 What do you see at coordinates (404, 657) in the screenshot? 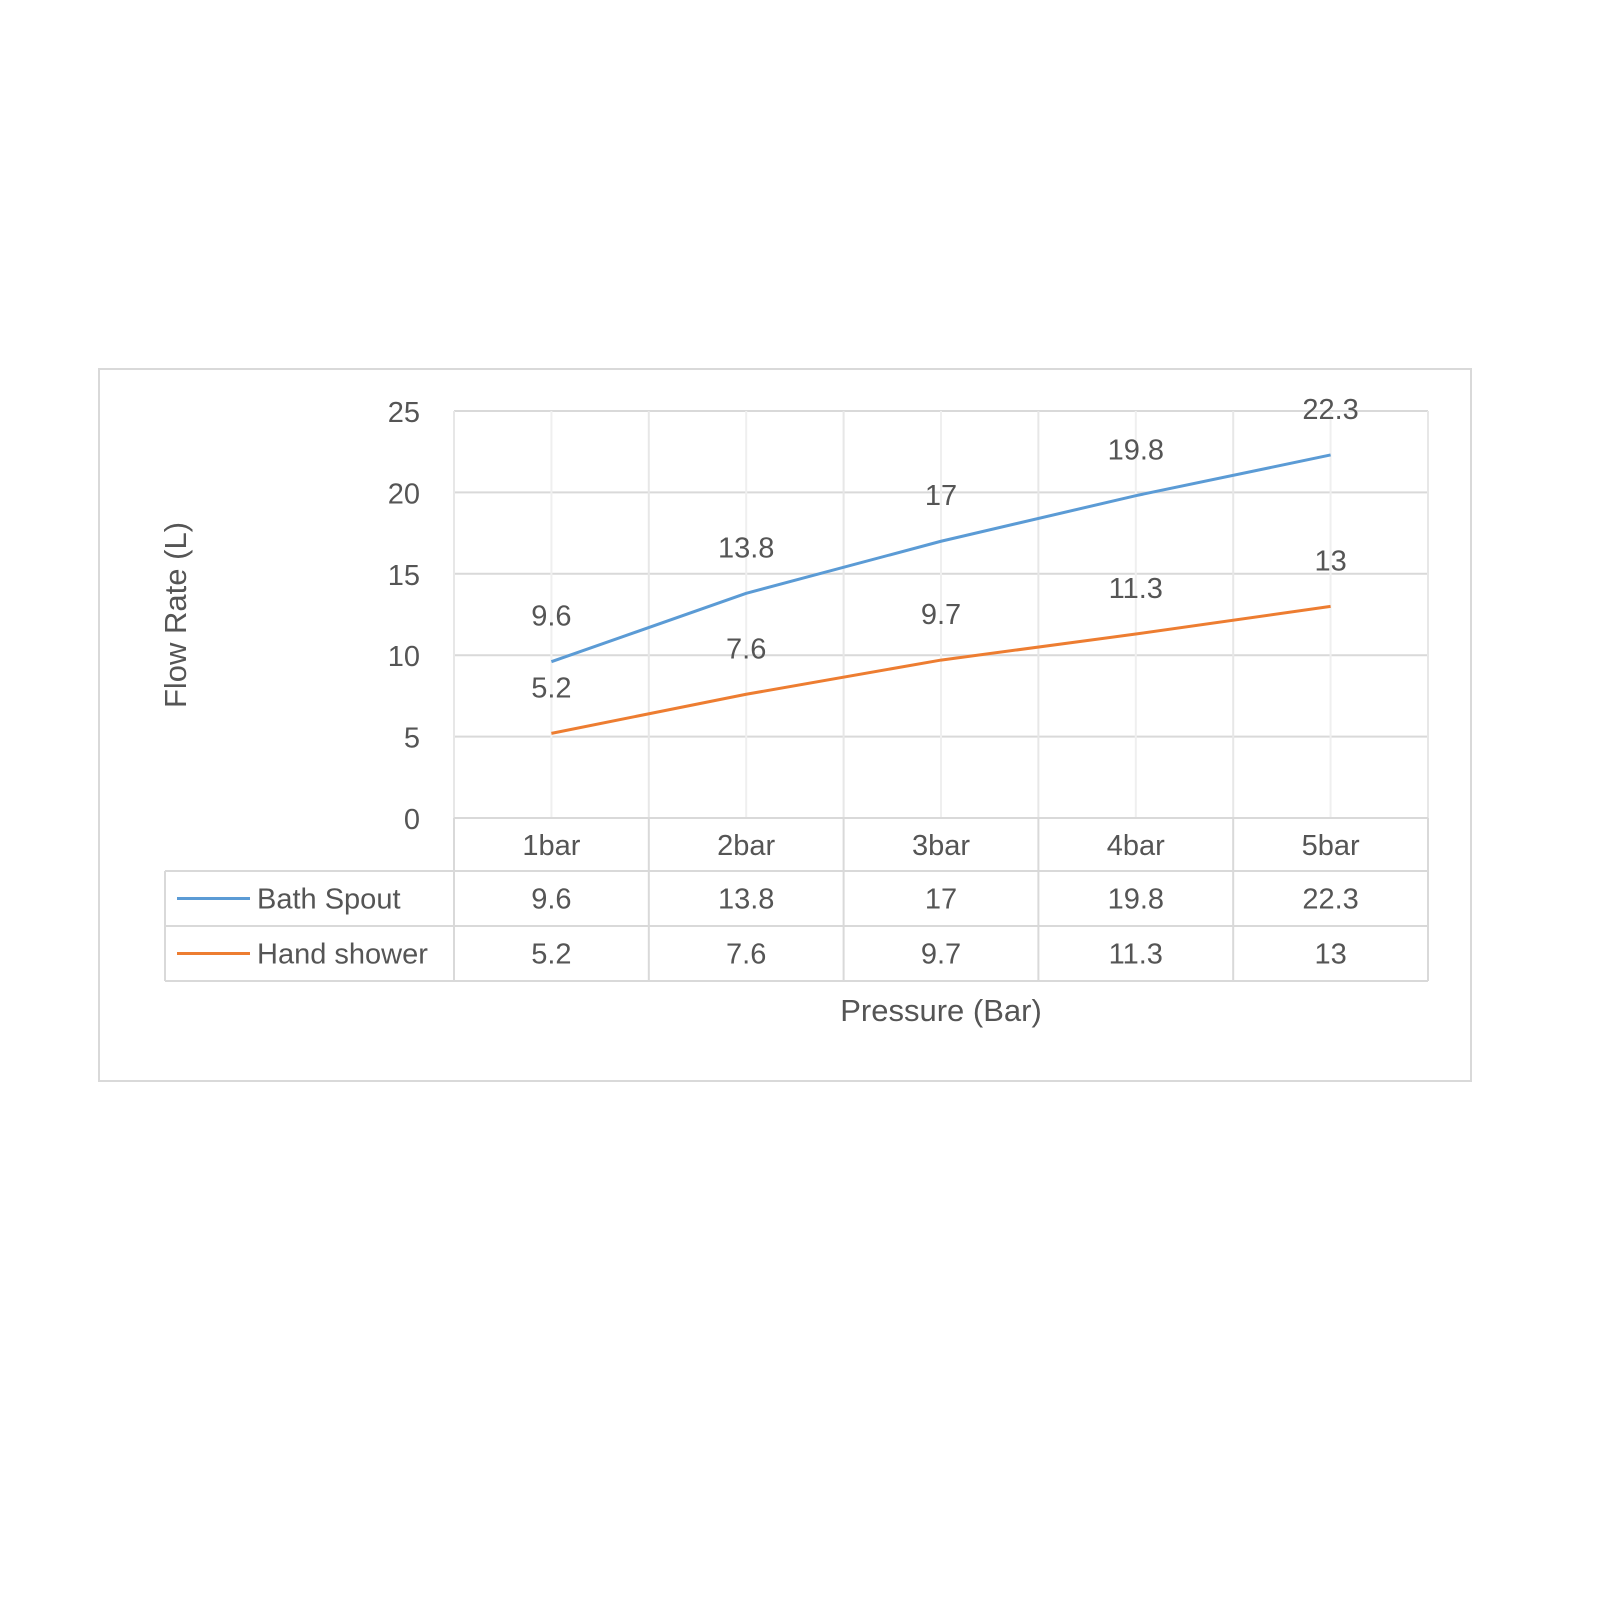
I see `y-tick-label: 10` at bounding box center [404, 657].